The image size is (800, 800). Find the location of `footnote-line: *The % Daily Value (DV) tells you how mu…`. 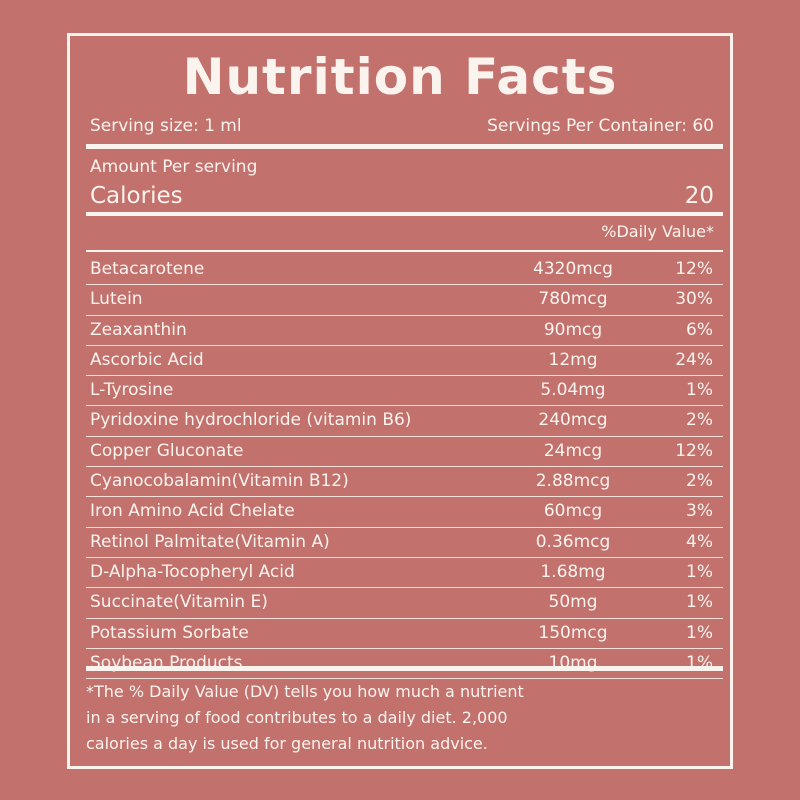

footnote-line: *The % Daily Value (DV) tells you how mu… is located at coordinates (305, 691).